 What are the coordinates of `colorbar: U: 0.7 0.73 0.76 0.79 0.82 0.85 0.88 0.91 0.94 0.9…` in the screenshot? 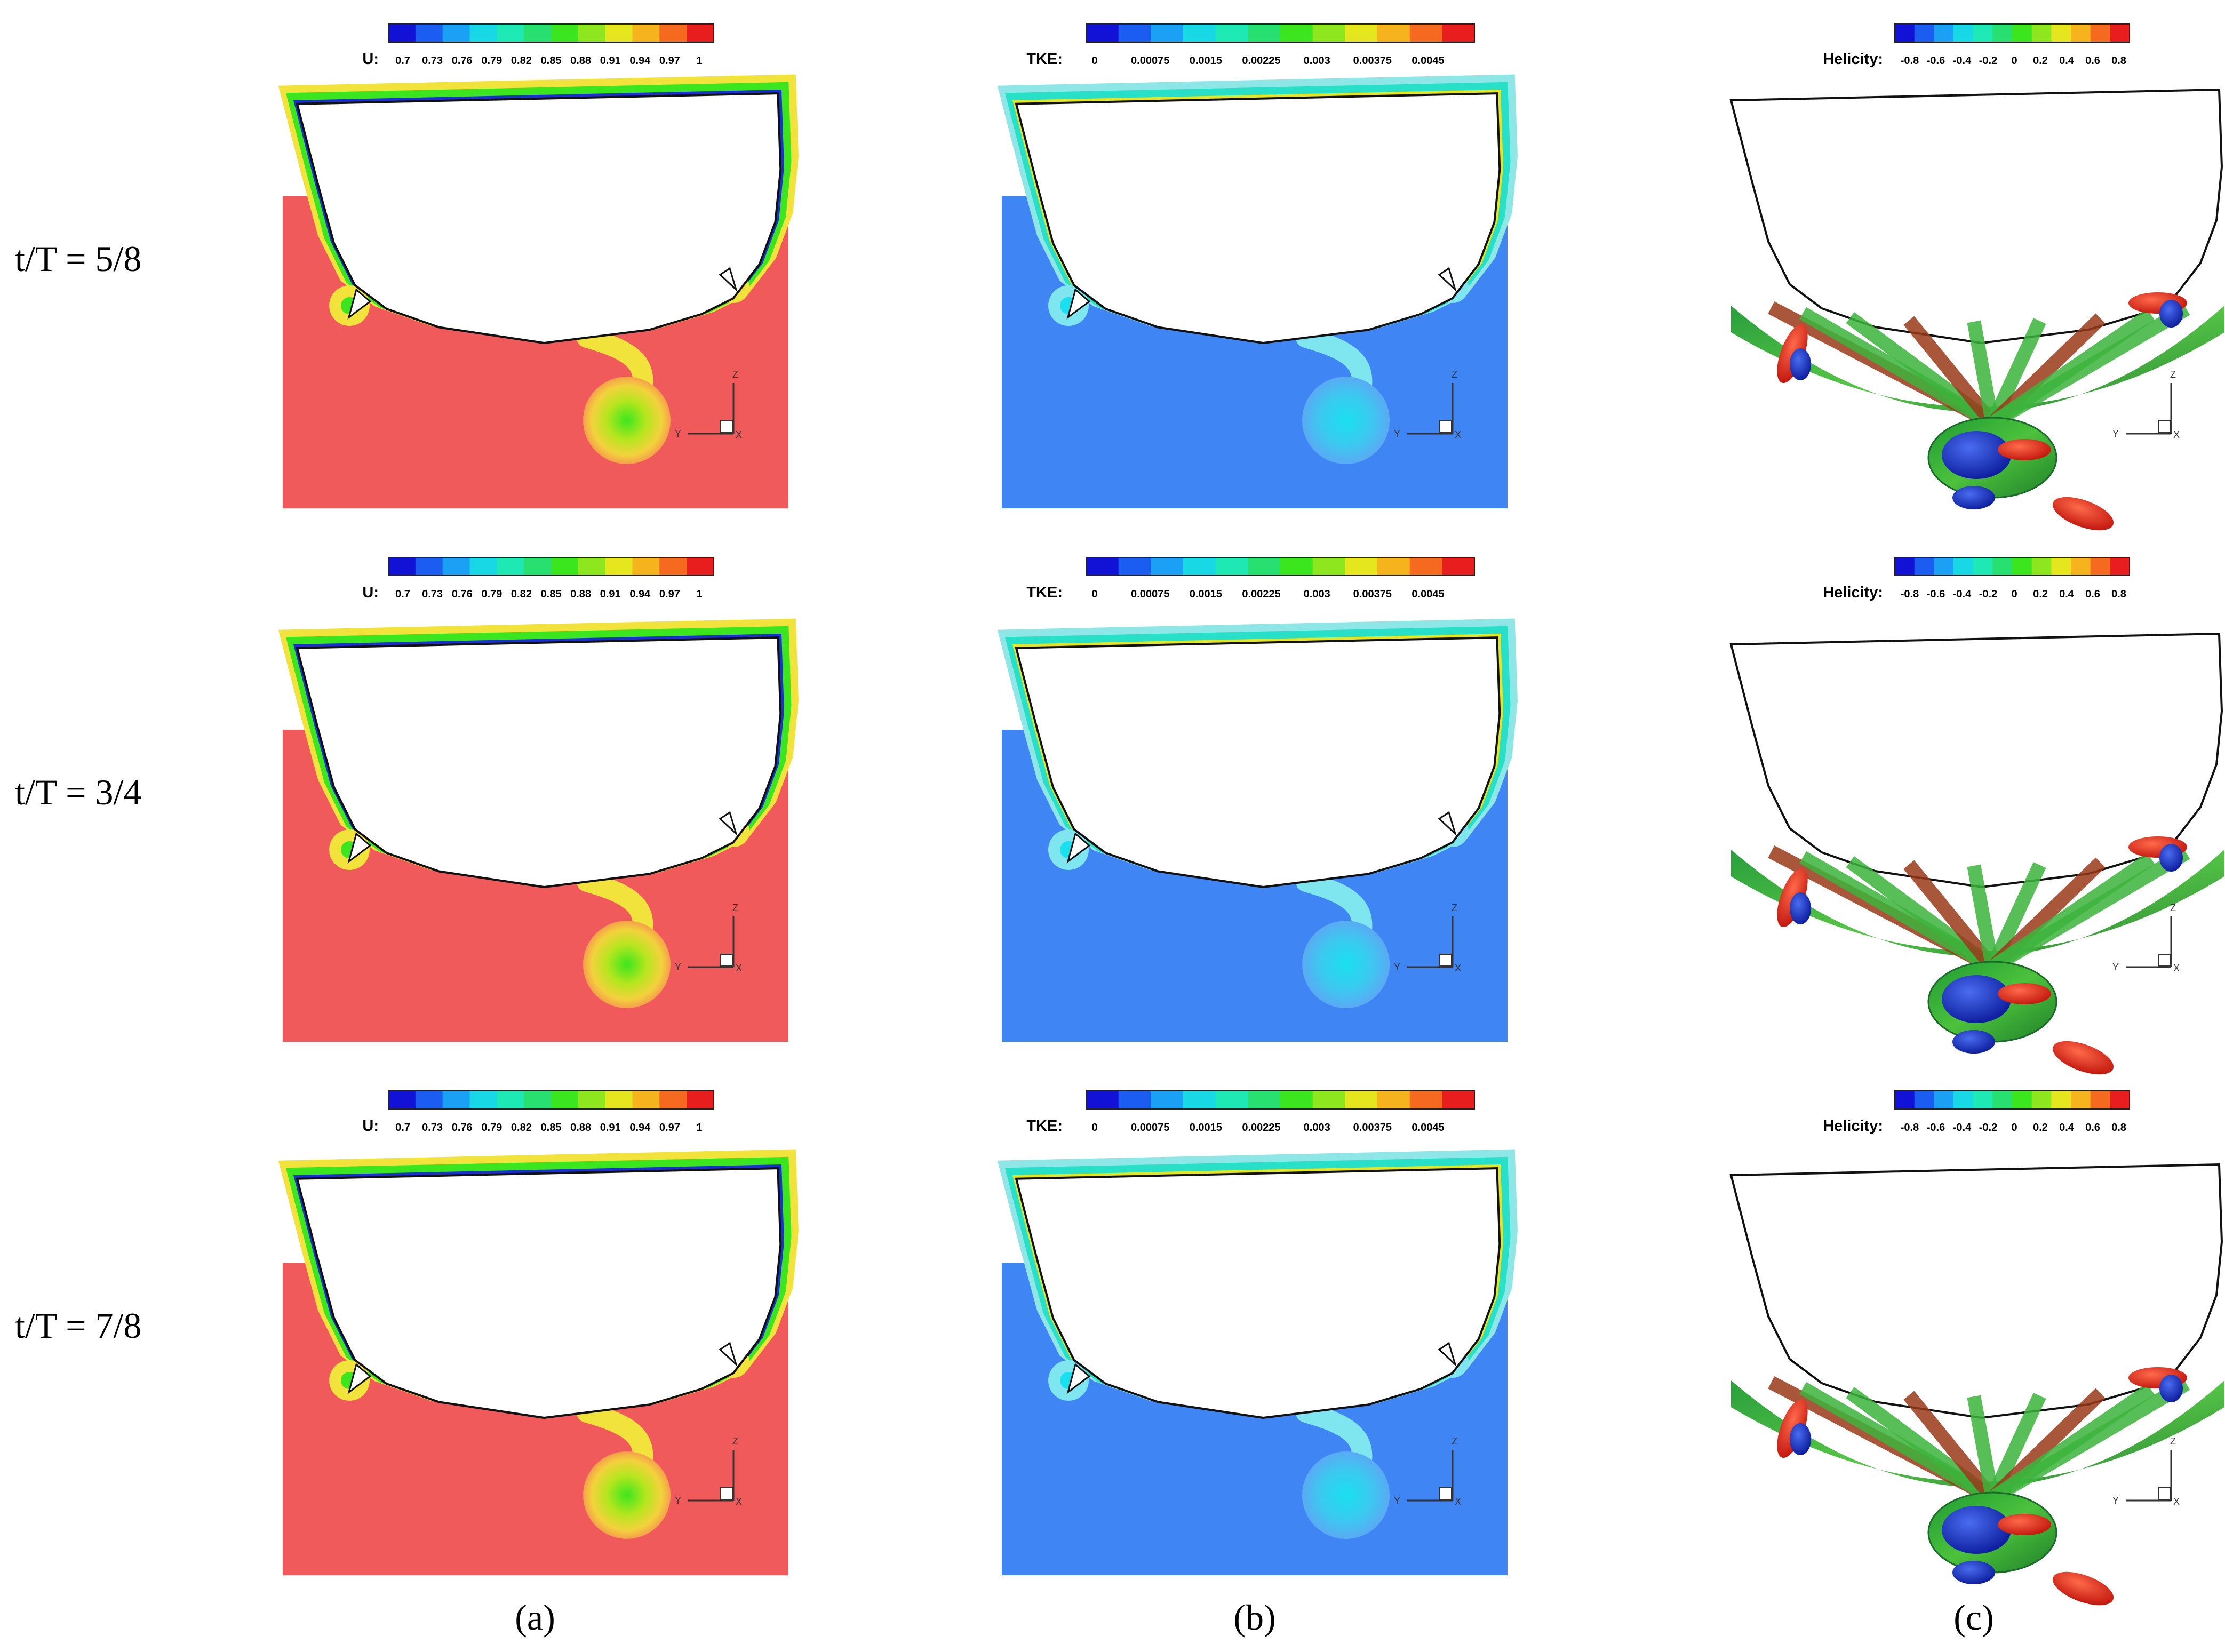 It's located at (538, 579).